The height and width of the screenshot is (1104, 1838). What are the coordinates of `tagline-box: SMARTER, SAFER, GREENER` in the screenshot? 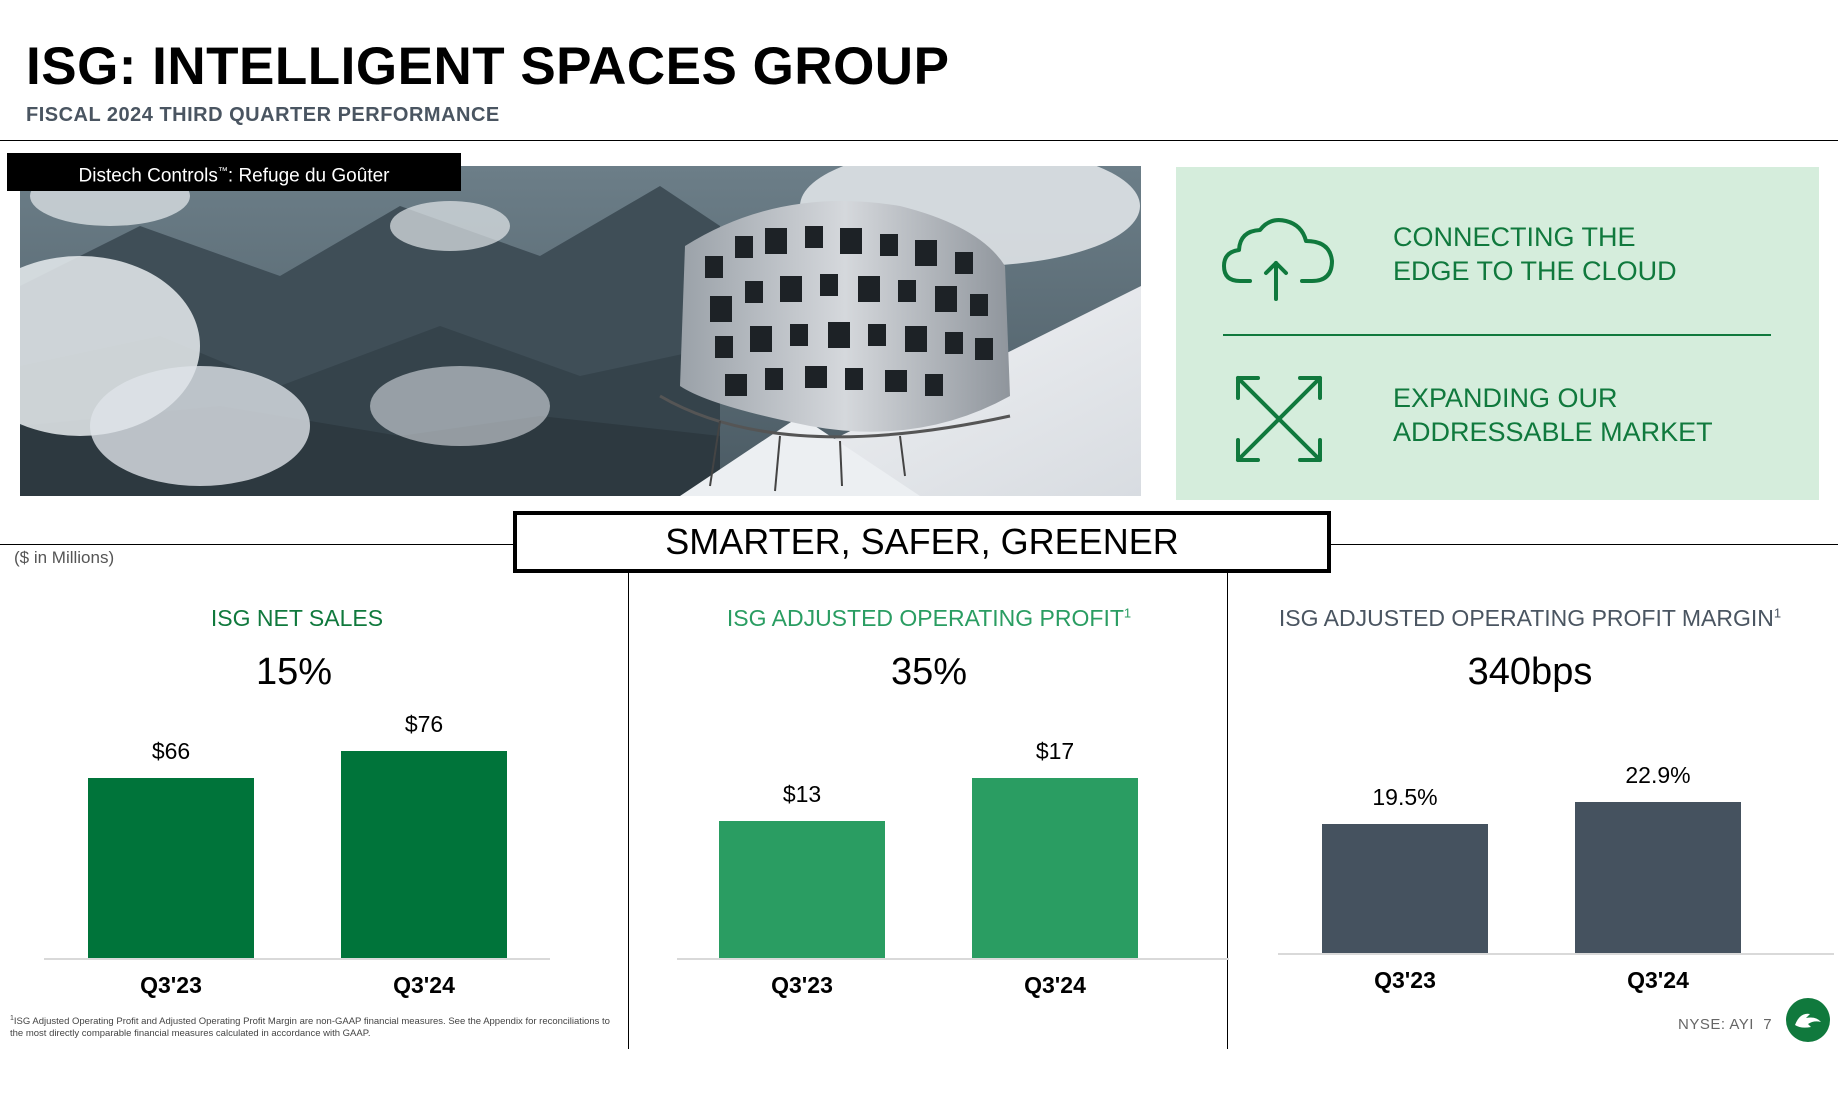 It's located at (922, 542).